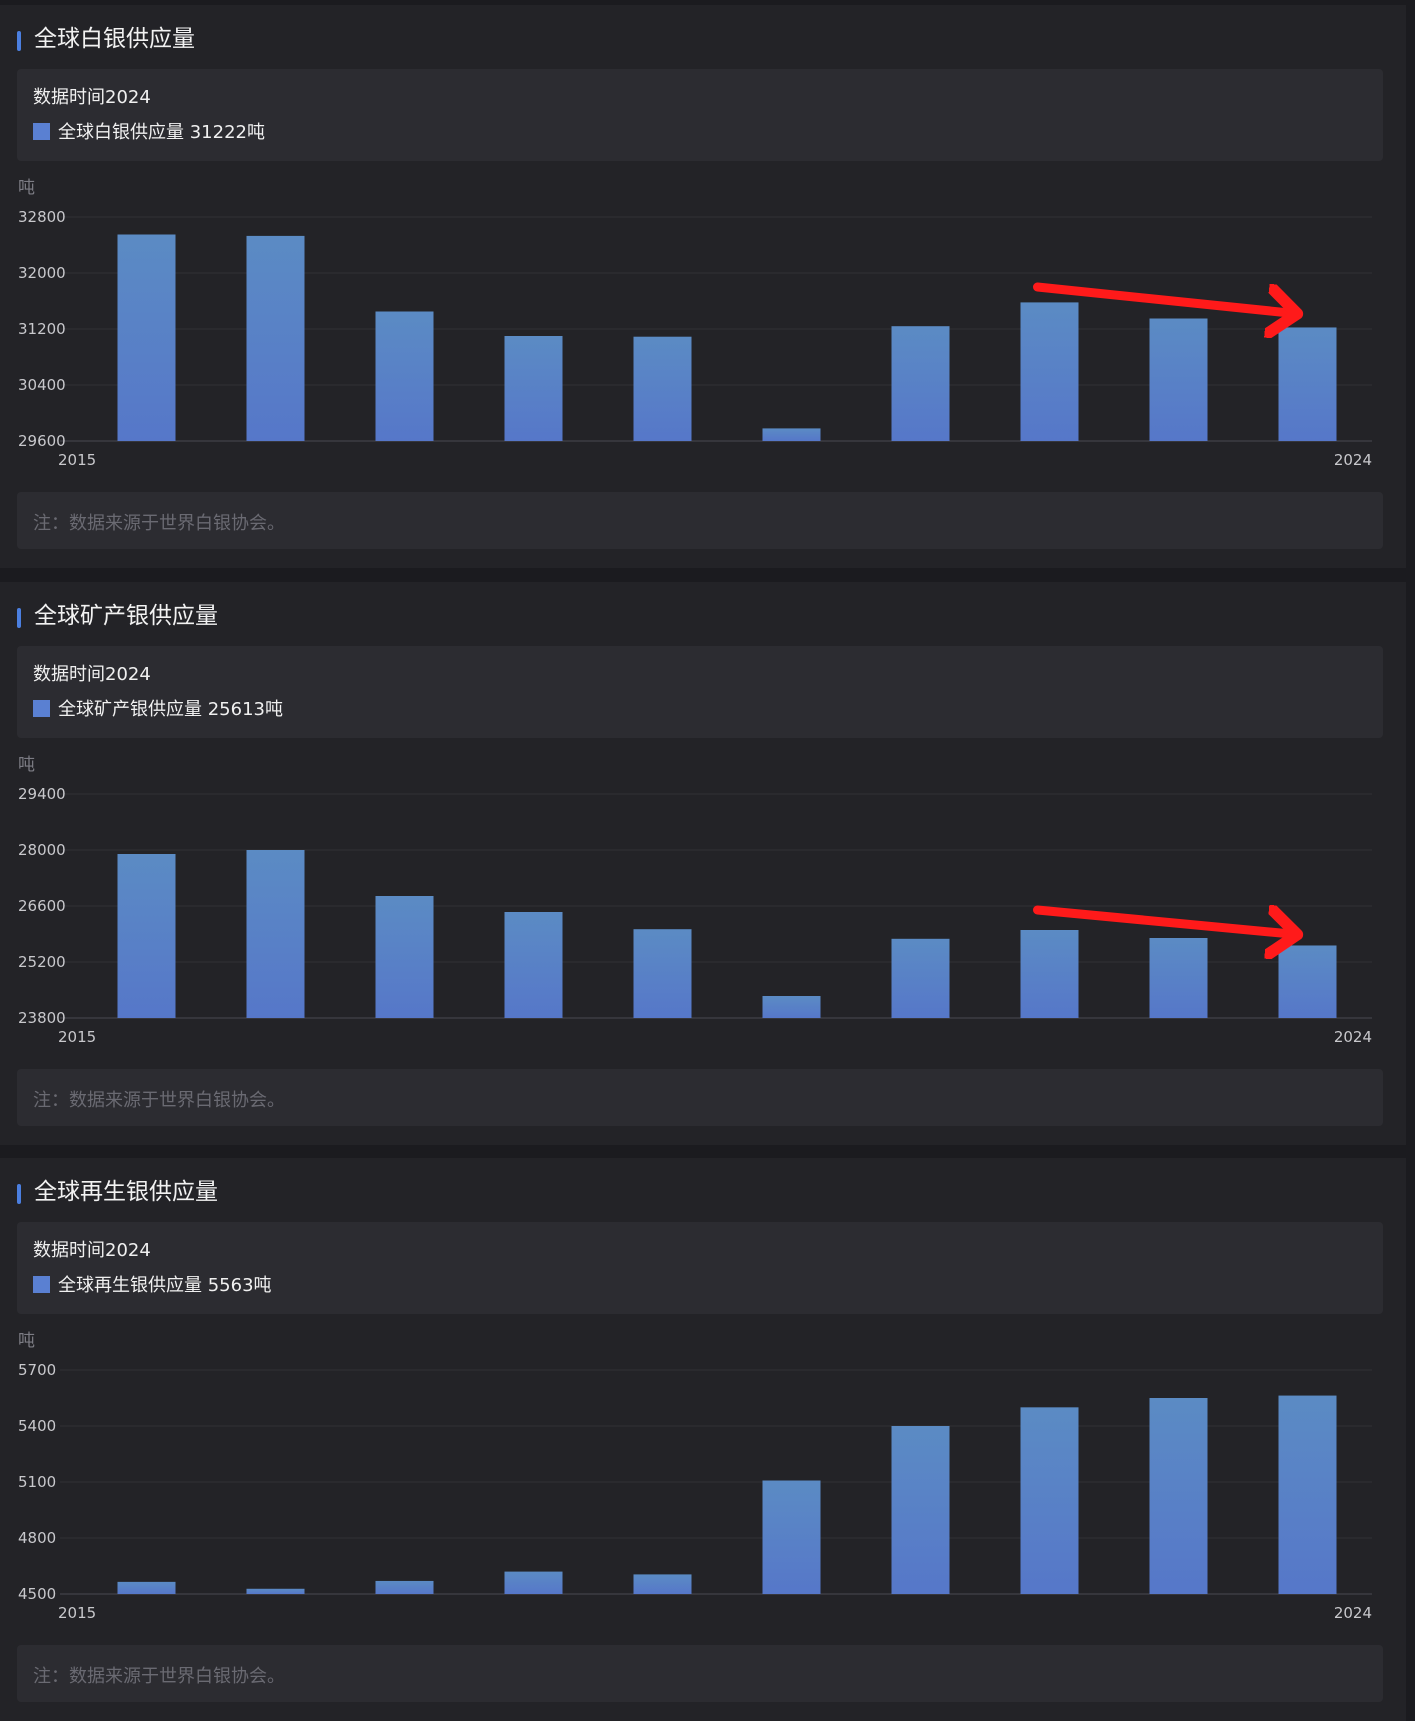  Describe the element at coordinates (42, 273) in the screenshot. I see `y-tick-label: 32000` at that location.